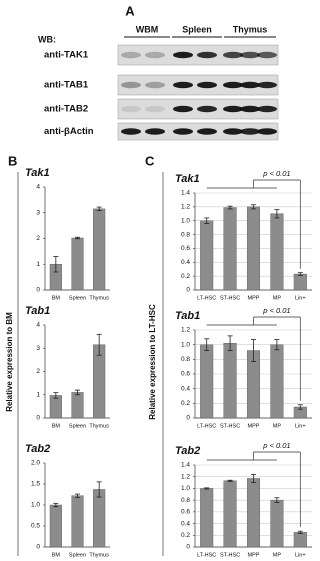 The height and width of the screenshot is (561, 320). I want to click on y-axis-label: Relative expression to BM, so click(9, 362).